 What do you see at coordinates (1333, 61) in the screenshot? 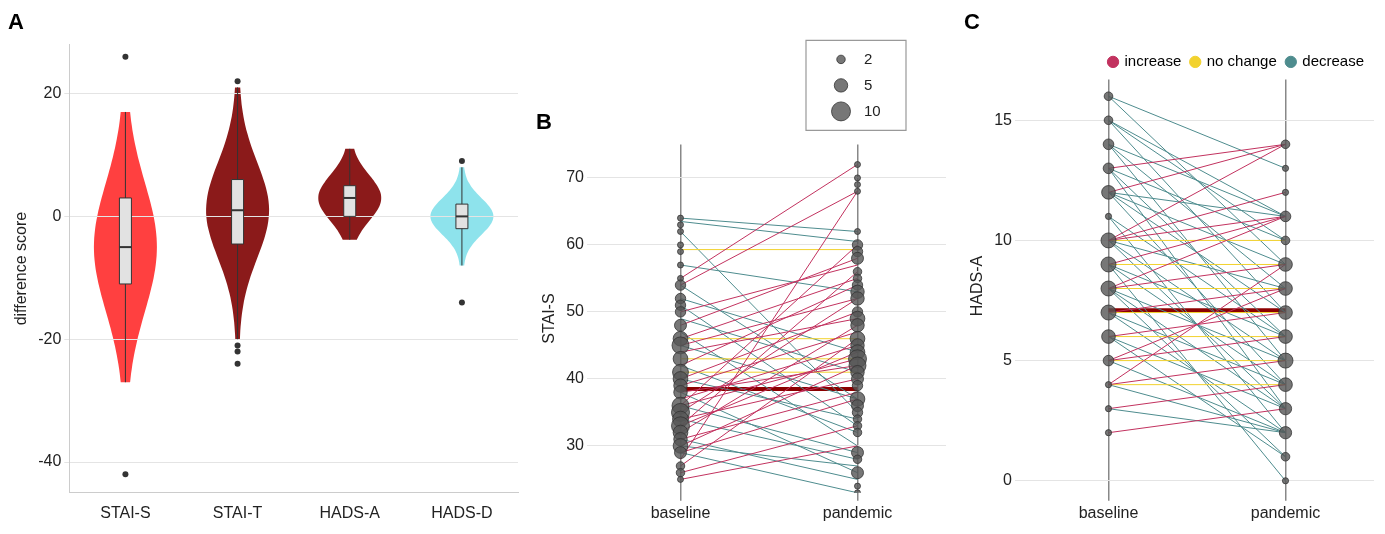
I see `legend-label: decrease` at bounding box center [1333, 61].